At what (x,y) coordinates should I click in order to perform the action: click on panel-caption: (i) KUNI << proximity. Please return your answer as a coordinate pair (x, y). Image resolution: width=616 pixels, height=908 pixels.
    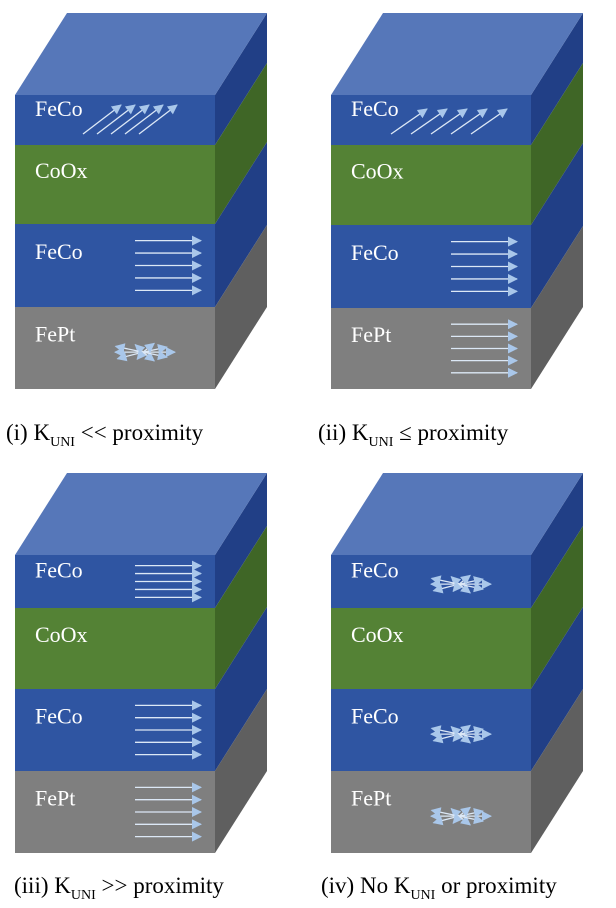
    Looking at the image, I should click on (105, 435).